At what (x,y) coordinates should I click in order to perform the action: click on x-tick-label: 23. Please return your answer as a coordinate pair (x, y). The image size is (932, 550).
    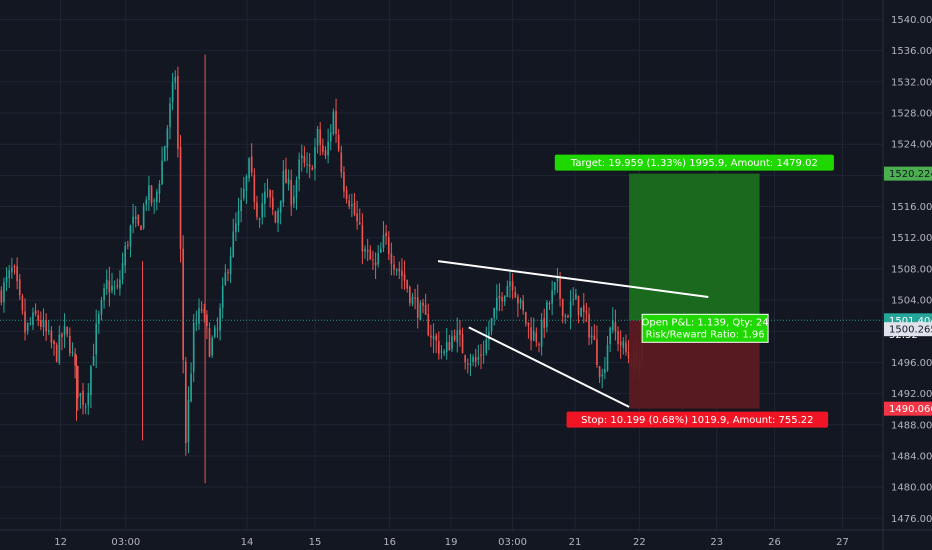
    Looking at the image, I should click on (716, 542).